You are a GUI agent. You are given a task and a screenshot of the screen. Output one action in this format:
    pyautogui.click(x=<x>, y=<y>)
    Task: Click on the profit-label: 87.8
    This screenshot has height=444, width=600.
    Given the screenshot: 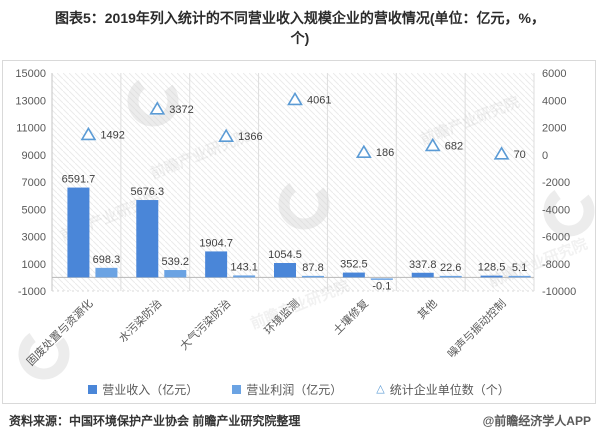 What is the action you would take?
    pyautogui.click(x=312, y=268)
    